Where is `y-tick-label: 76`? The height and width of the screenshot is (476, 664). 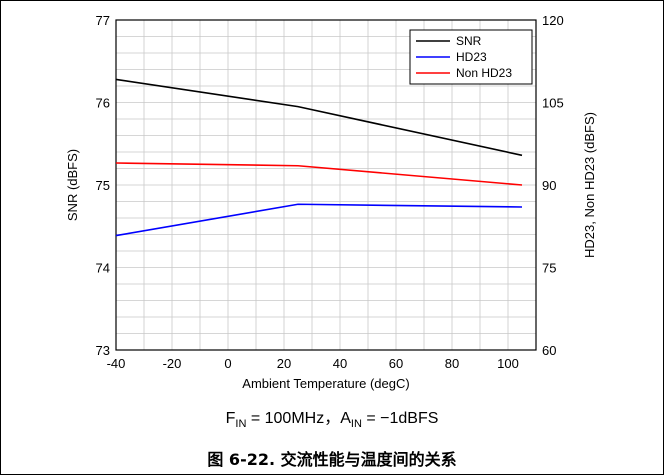 y-tick-label: 76 is located at coordinates (103, 103).